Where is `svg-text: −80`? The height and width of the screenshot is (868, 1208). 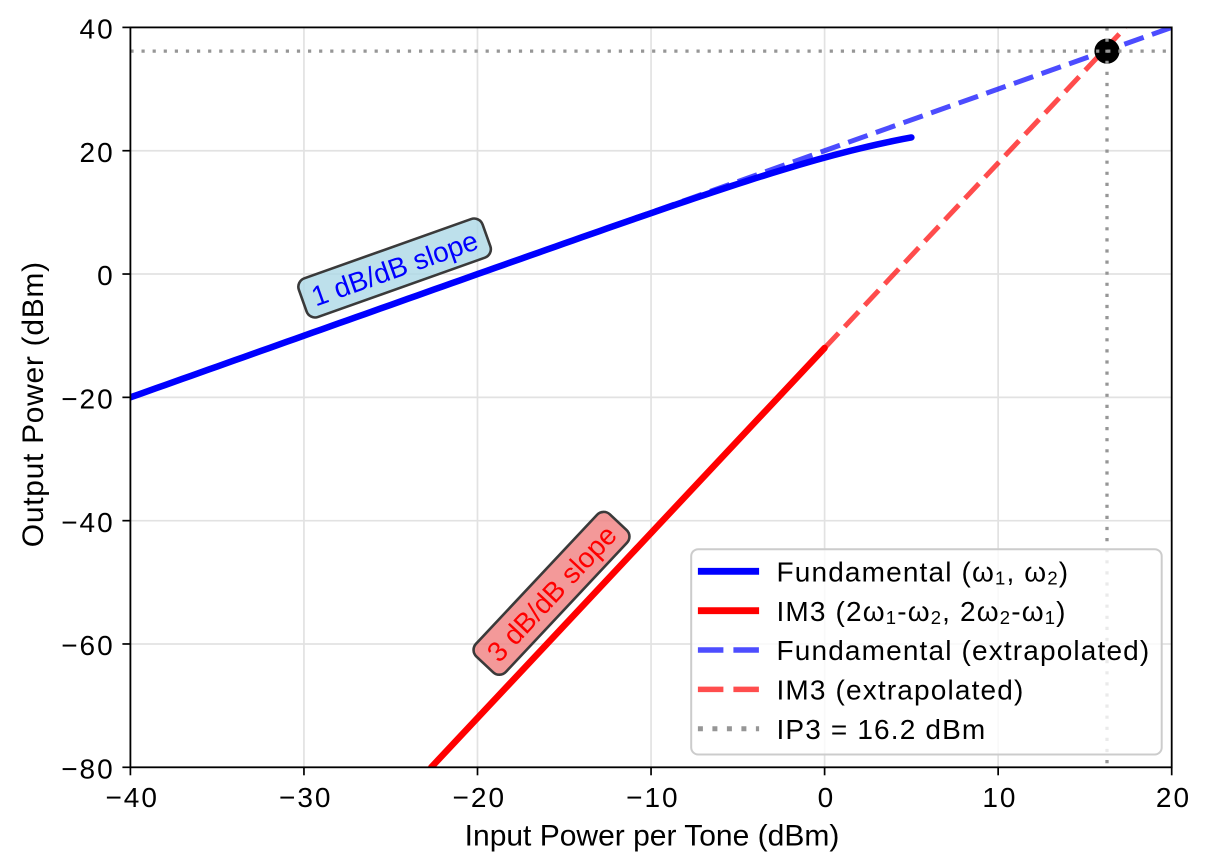
svg-text: −80 is located at coordinates (88, 769).